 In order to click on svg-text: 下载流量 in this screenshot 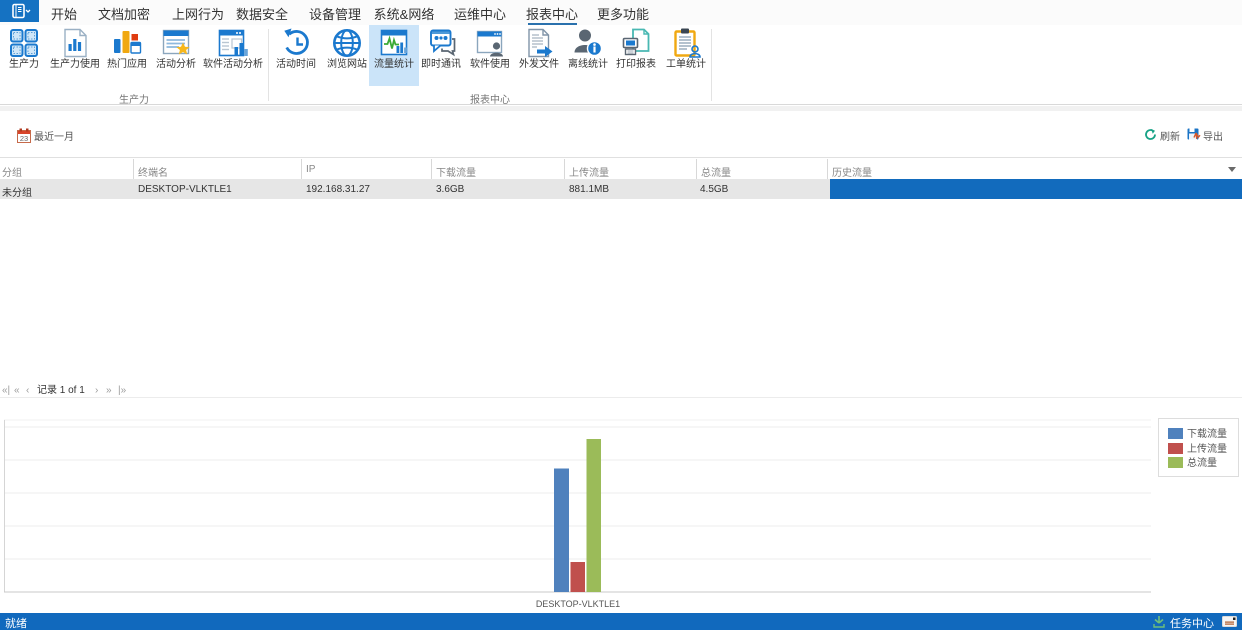, I will do `click(1207, 433)`.